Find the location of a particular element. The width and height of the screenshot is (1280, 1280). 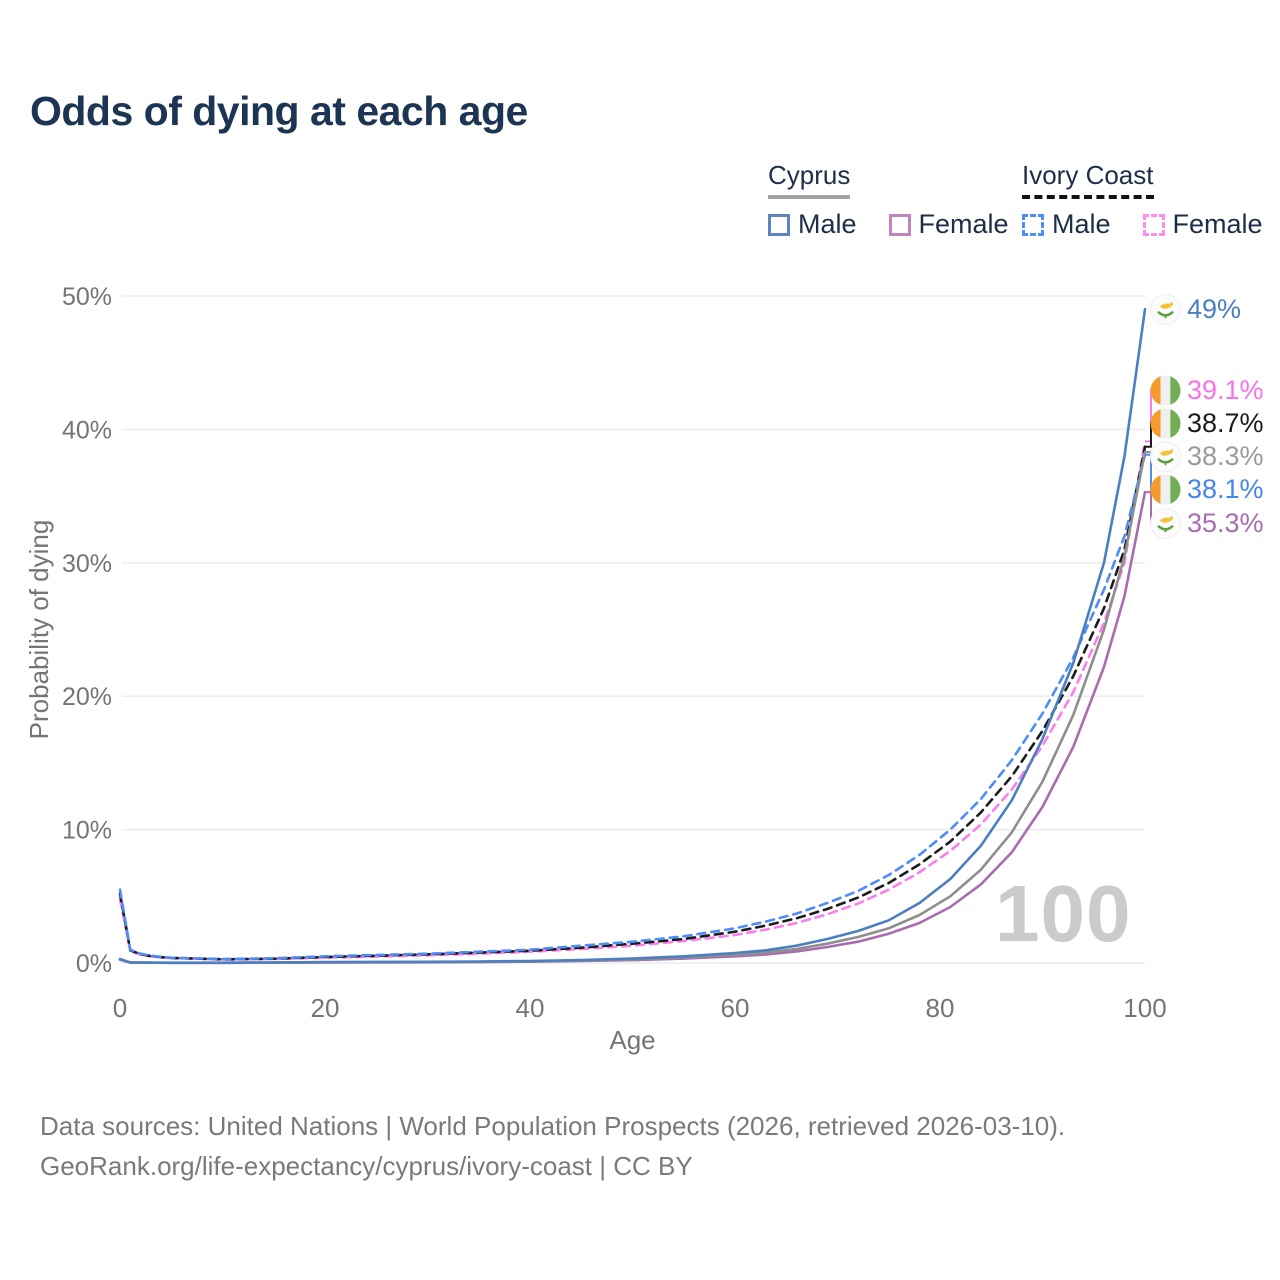

end-label-cyprus-all: 38.3% is located at coordinates (1207, 457).